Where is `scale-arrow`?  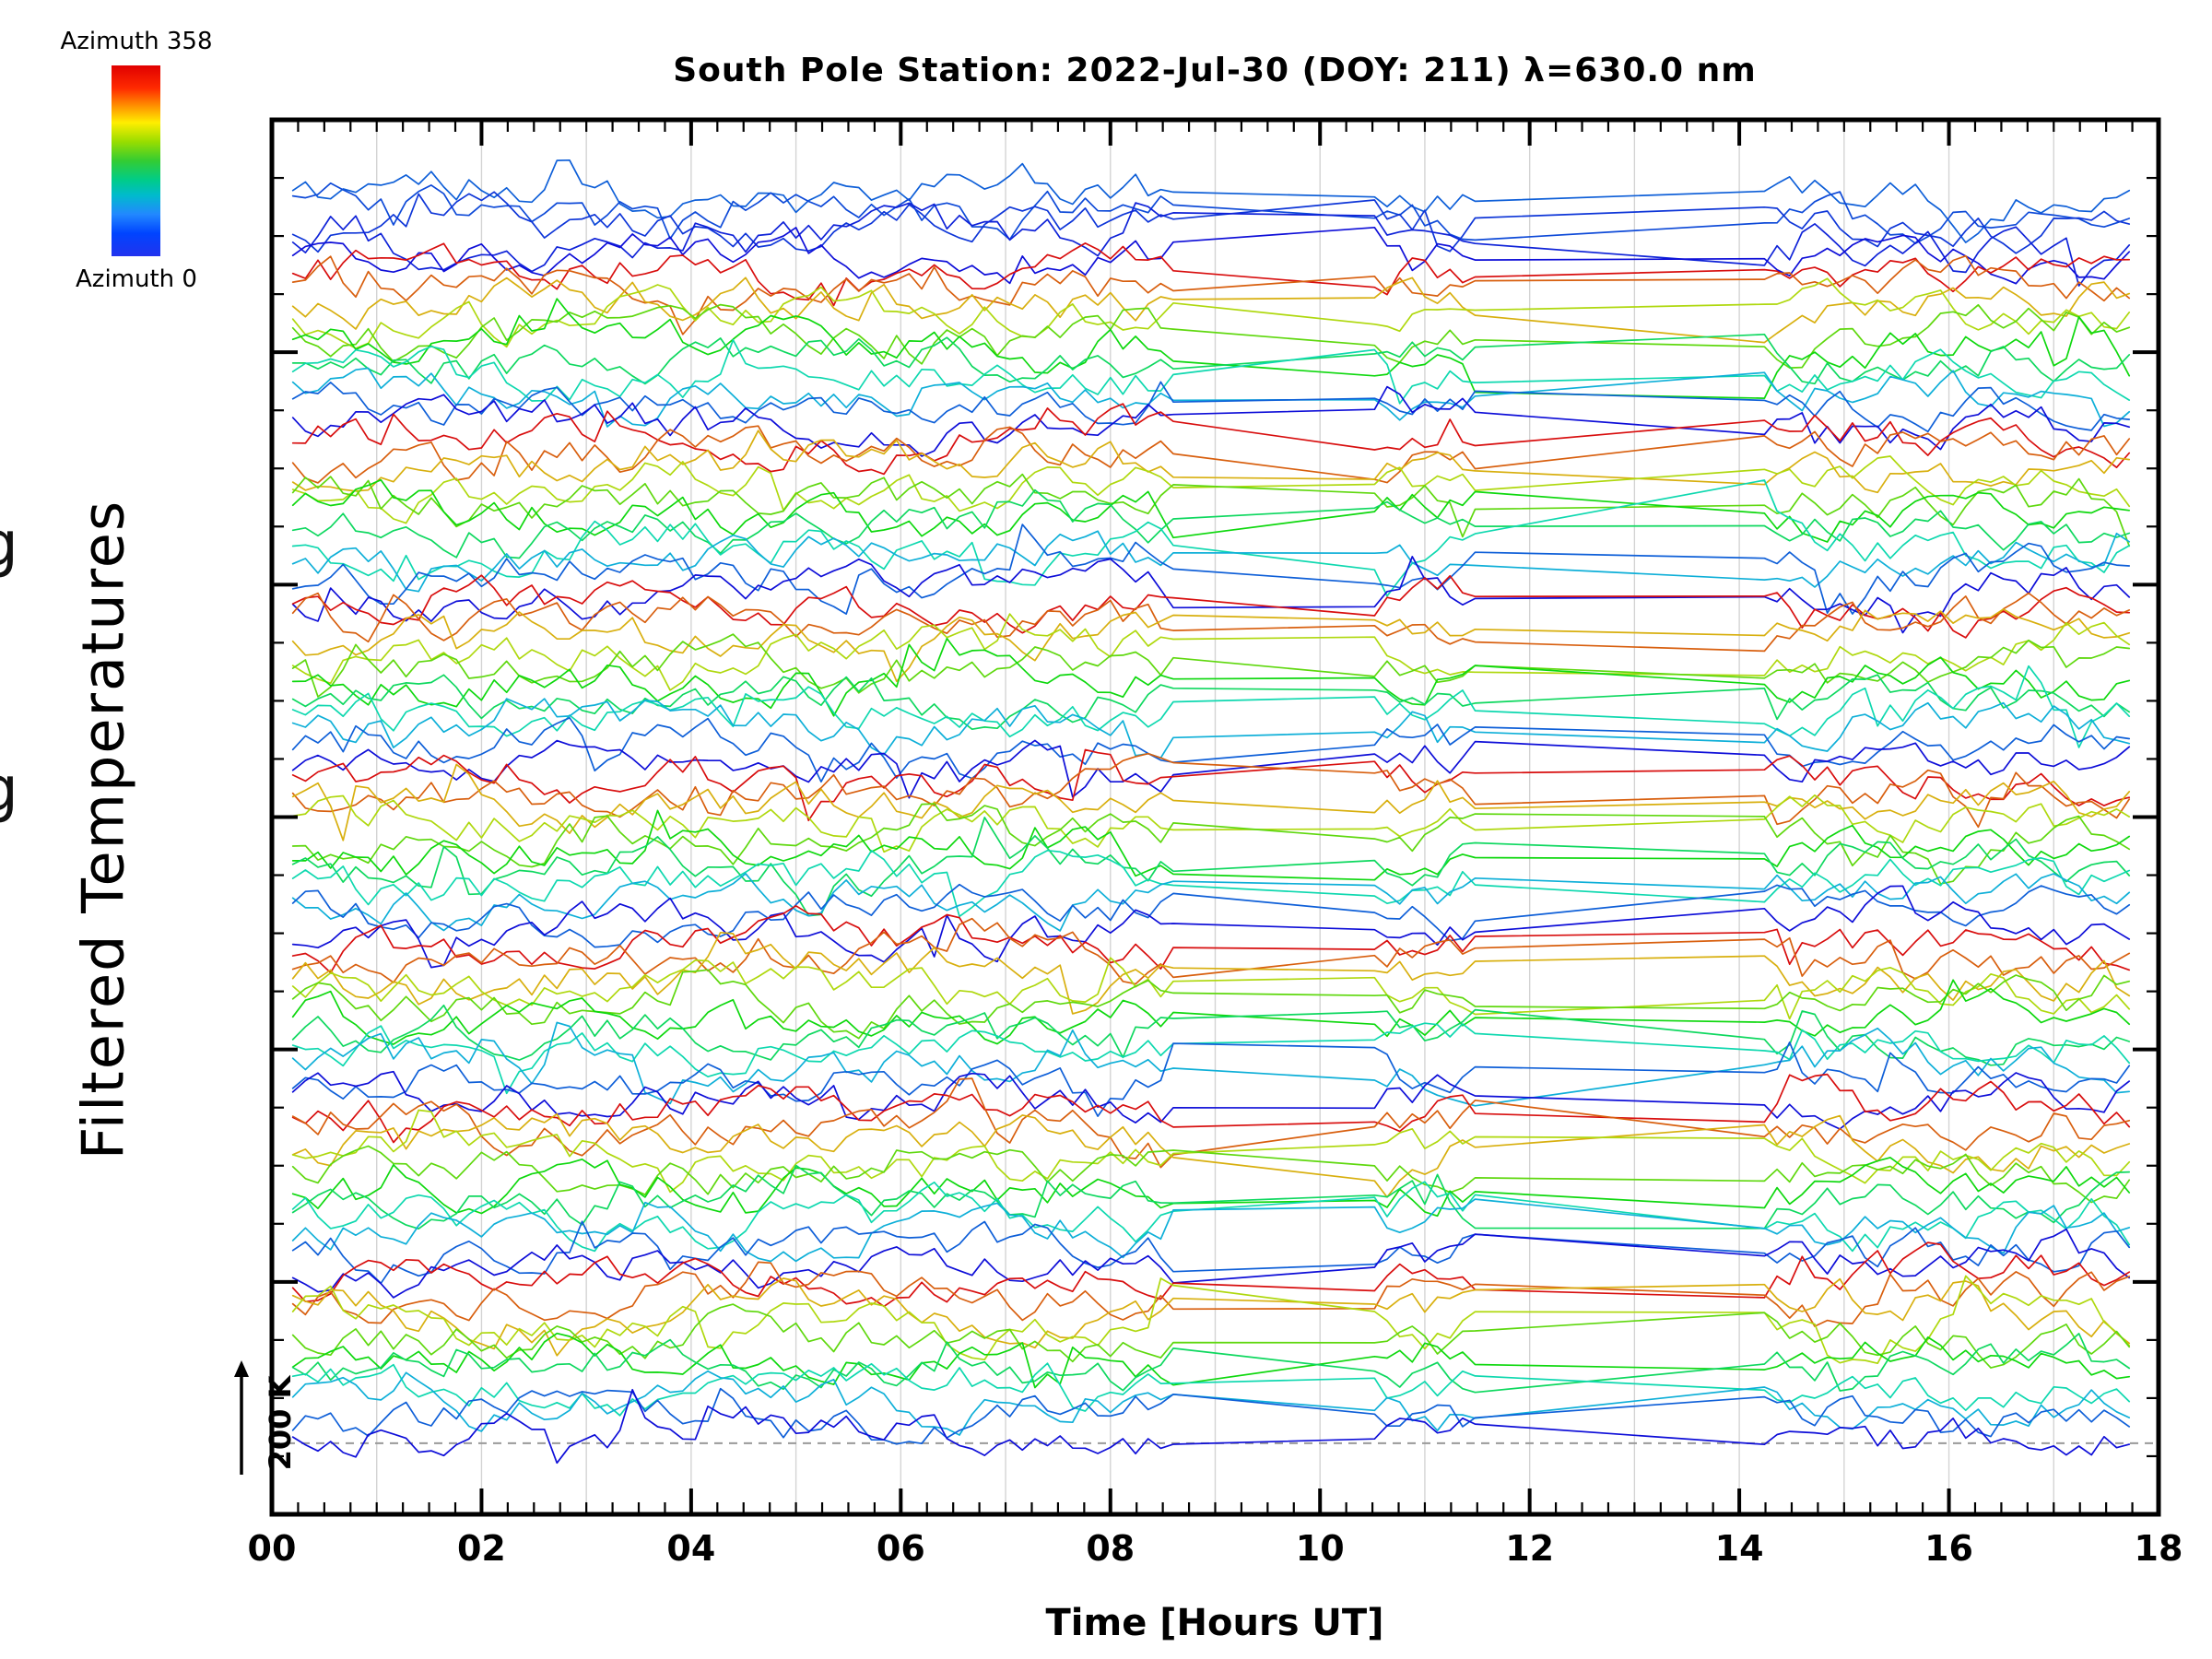
scale-arrow is located at coordinates (241, 1417).